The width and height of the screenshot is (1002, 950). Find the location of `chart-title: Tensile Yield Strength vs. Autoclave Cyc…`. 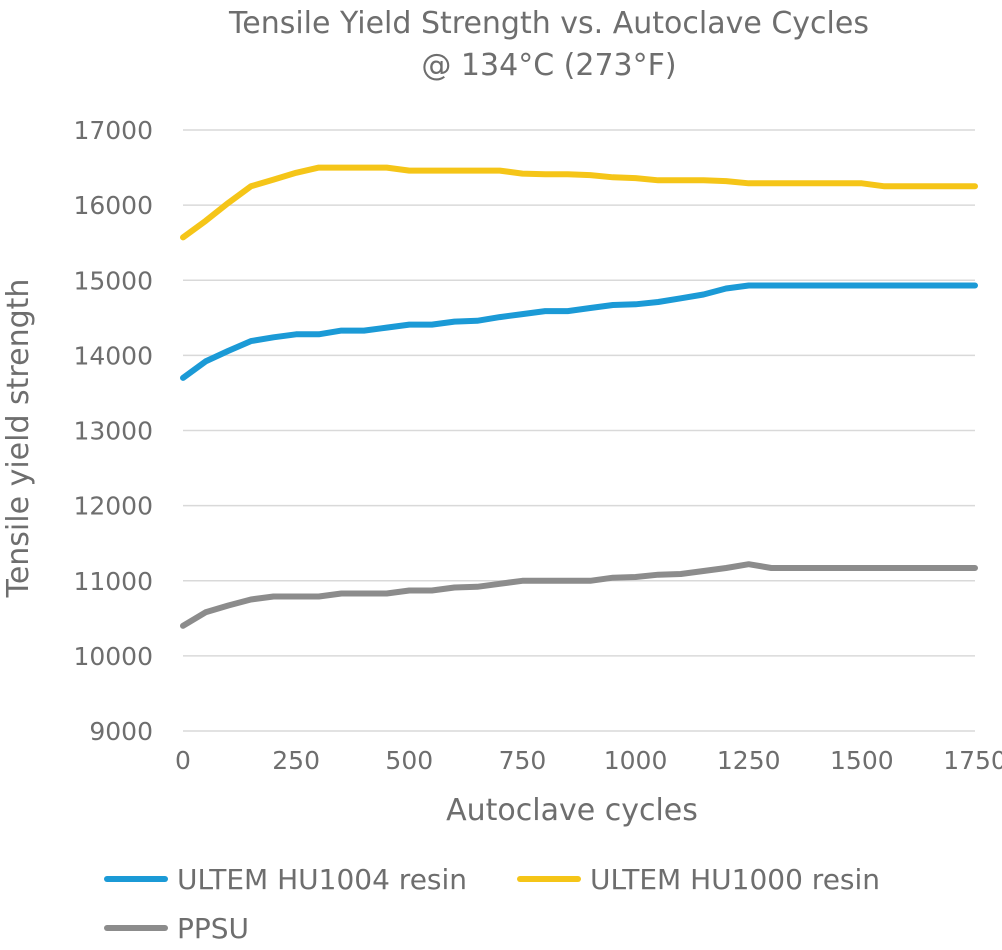

chart-title: Tensile Yield Strength vs. Autoclave Cyc… is located at coordinates (548, 23).